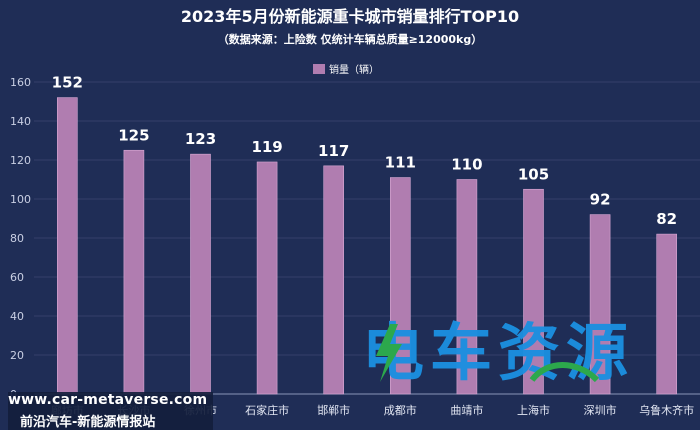 The width and height of the screenshot is (700, 430). I want to click on data-label: 152, so click(67, 83).